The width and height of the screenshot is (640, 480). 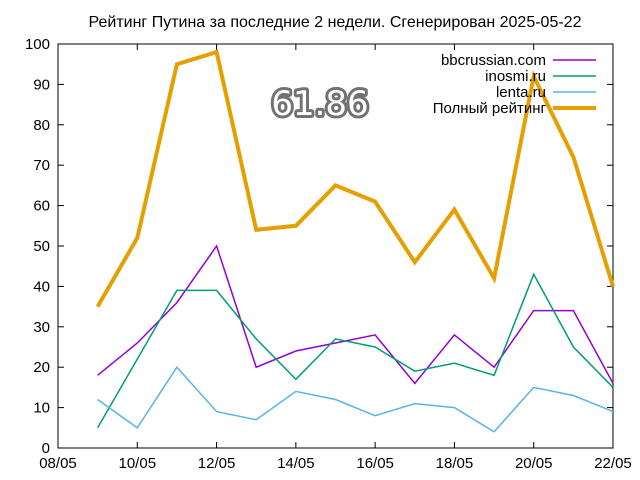 What do you see at coordinates (296, 463) in the screenshot?
I see `x-tick-label: 14/05` at bounding box center [296, 463].